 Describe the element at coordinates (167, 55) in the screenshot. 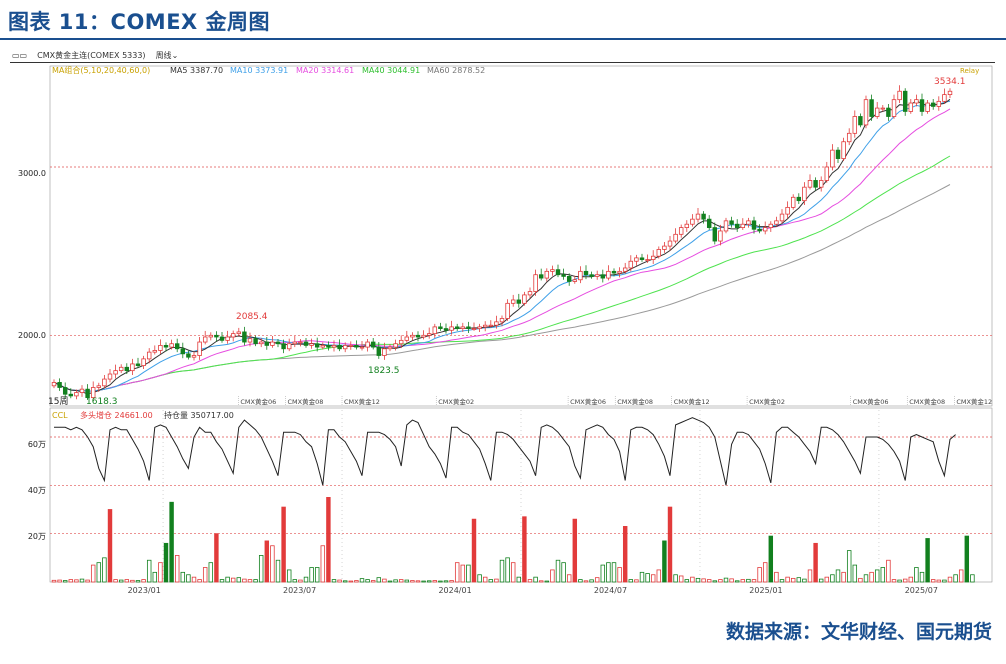

I see `period-dropdown: 周线⌄` at that location.